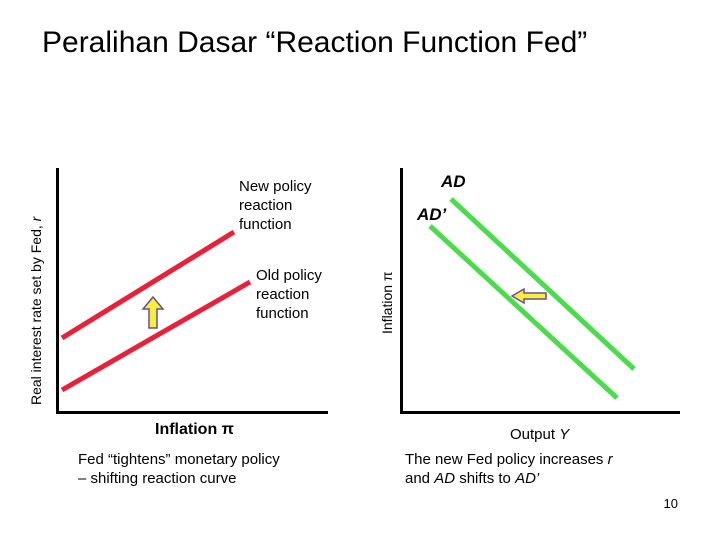  I want to click on old-curve-label: Old policy reaction function, so click(289, 294).